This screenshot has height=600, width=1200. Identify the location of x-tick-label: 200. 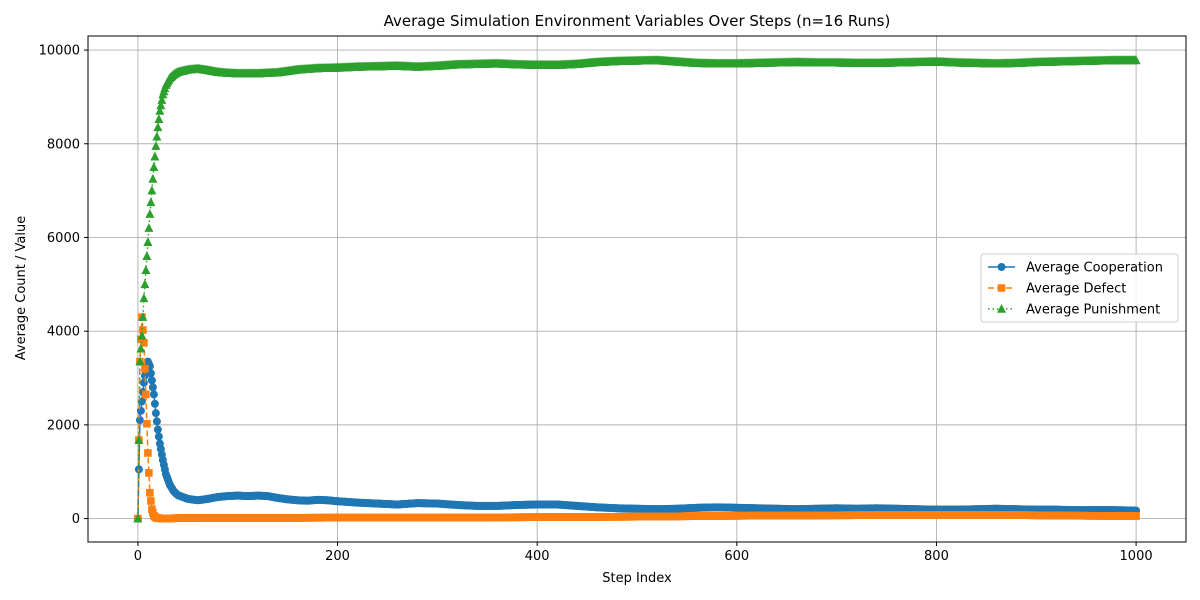
(337, 556).